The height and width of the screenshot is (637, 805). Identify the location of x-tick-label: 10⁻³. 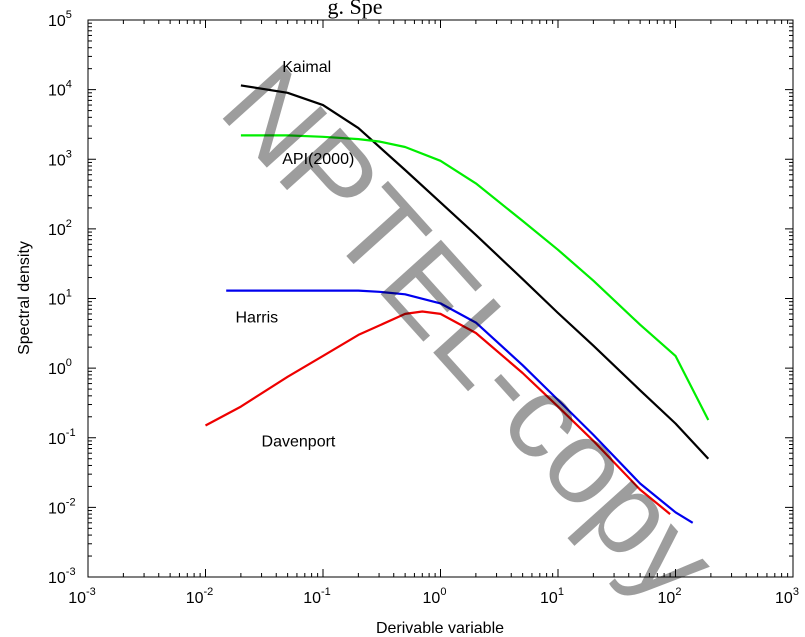
(82, 596).